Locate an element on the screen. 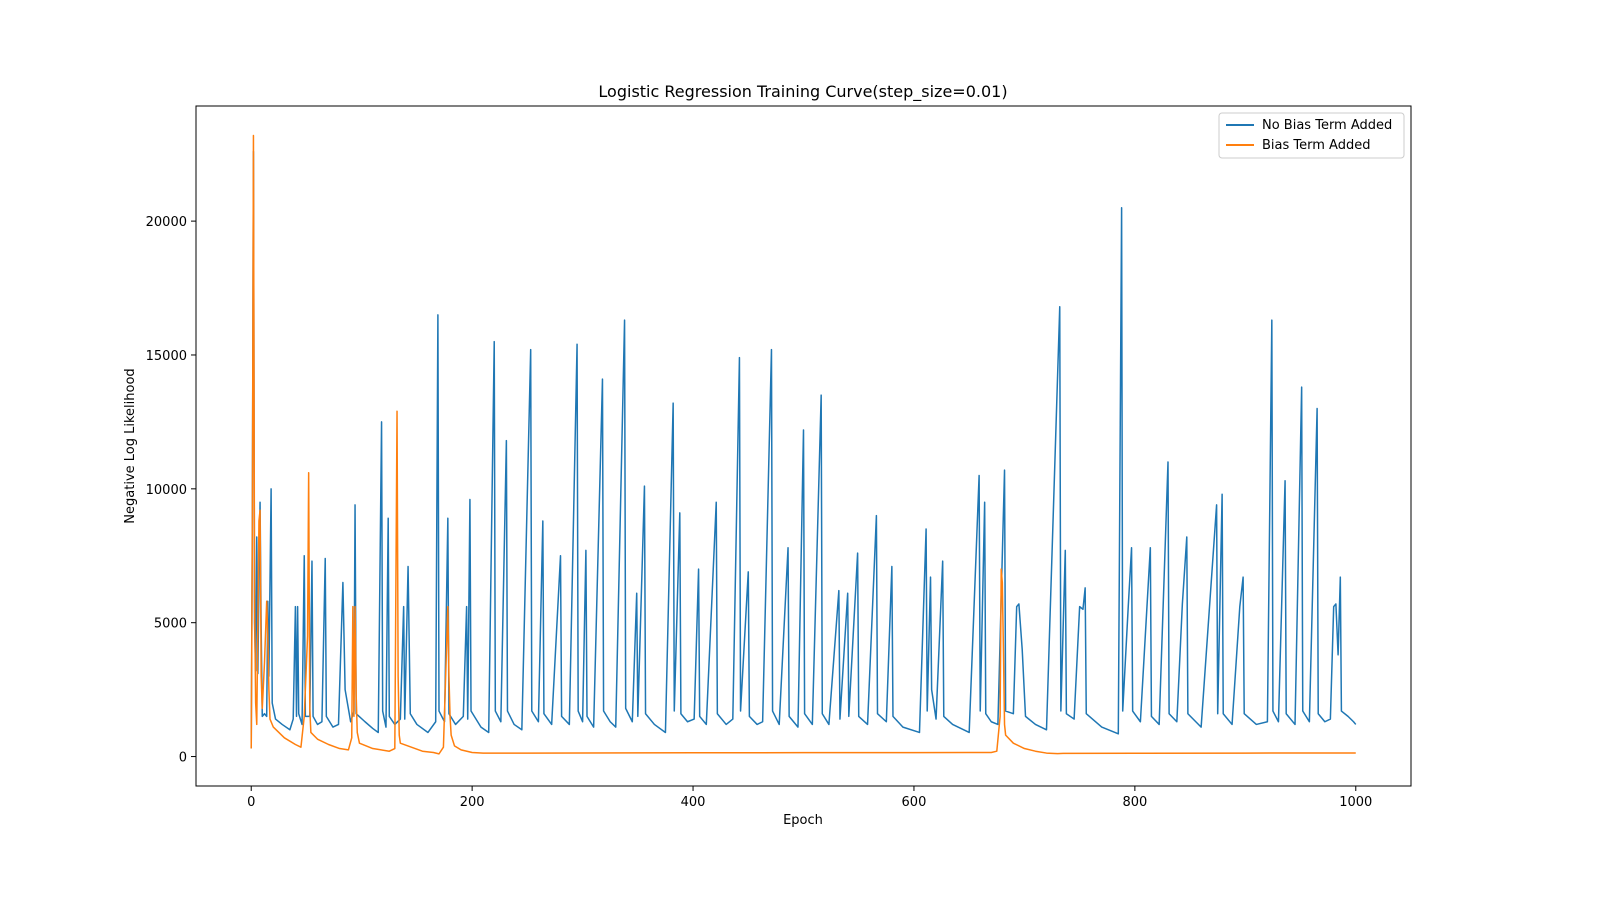 Image resolution: width=1600 pixels, height=900 pixels. legend-label-bias: Bias Term Added is located at coordinates (1316, 145).